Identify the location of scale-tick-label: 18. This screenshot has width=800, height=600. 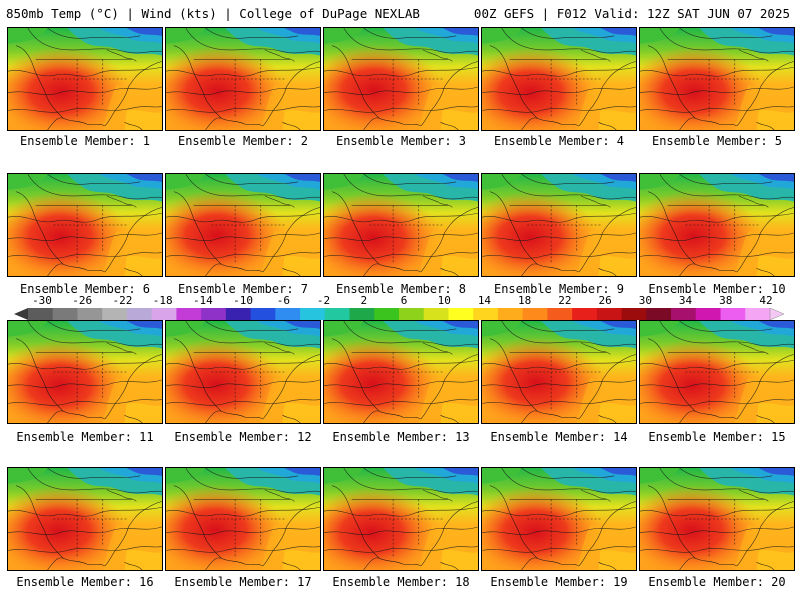
(525, 300).